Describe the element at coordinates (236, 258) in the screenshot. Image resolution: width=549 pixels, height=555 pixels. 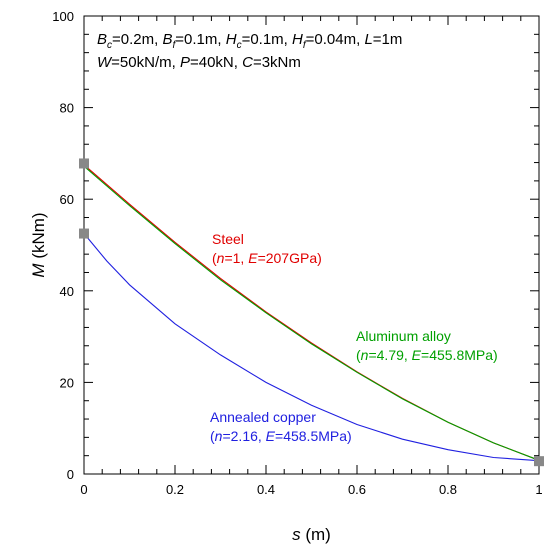
I see `series-label-line2-run: =1,` at that location.